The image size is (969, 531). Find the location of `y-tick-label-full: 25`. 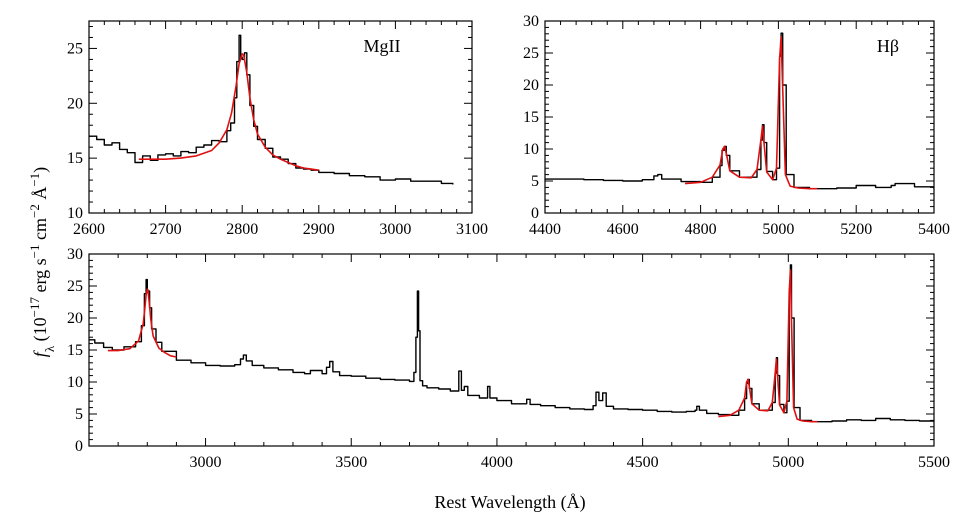

y-tick-label-full: 25 is located at coordinates (75, 286).